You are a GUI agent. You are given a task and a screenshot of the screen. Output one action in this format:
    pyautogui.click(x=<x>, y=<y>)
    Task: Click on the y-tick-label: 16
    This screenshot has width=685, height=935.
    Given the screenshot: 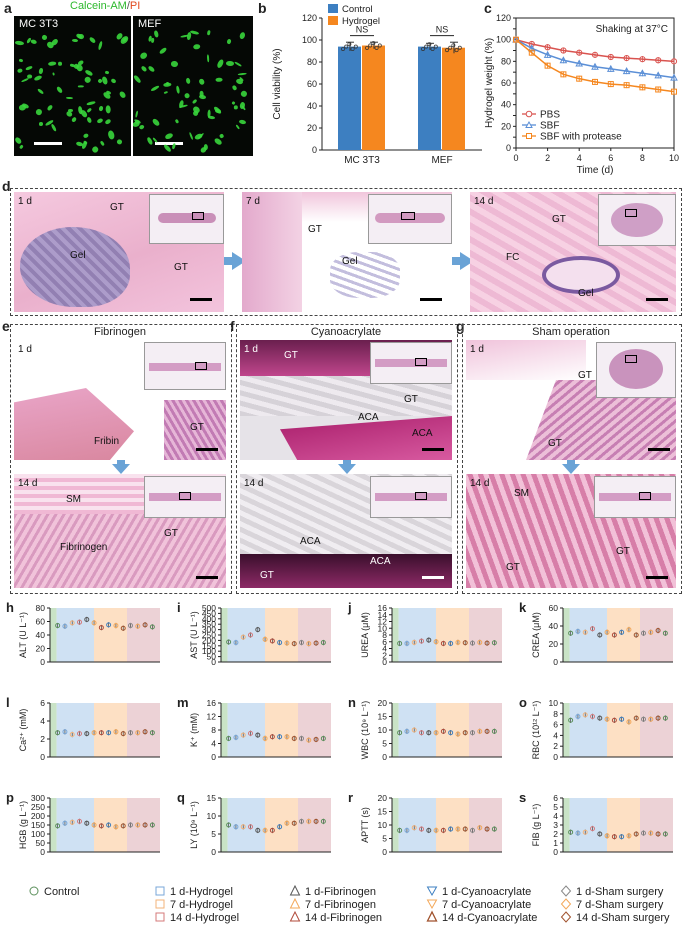 What is the action you would take?
    pyautogui.click(x=212, y=703)
    